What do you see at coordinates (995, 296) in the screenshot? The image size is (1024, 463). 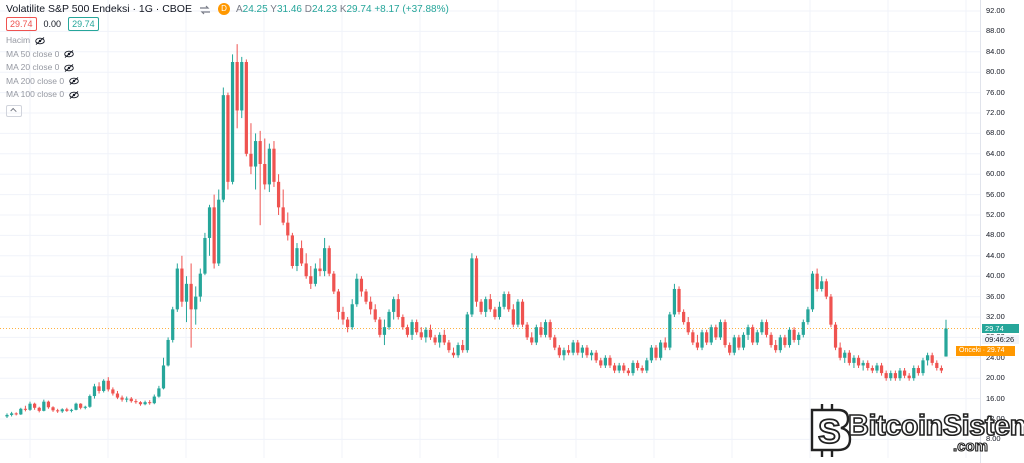 I see `price-tick-label: 36.00` at bounding box center [995, 296].